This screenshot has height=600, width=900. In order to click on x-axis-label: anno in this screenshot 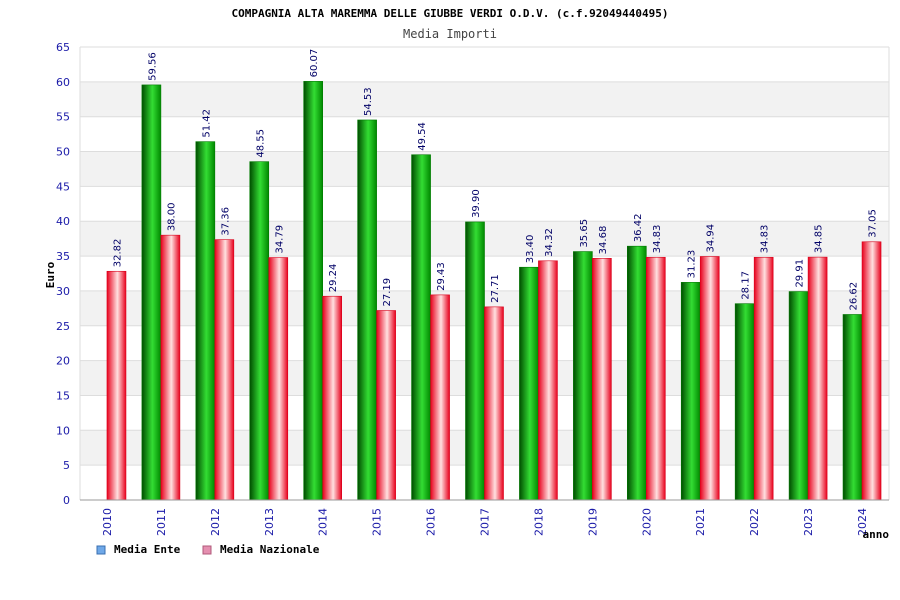, I will do `click(876, 534)`.